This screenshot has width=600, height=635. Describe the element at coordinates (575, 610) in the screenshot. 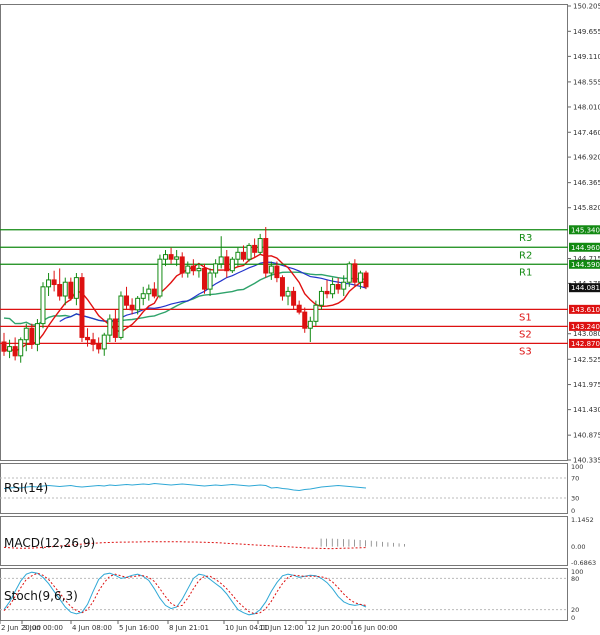

I see `stoch-scale-label: 20` at that location.